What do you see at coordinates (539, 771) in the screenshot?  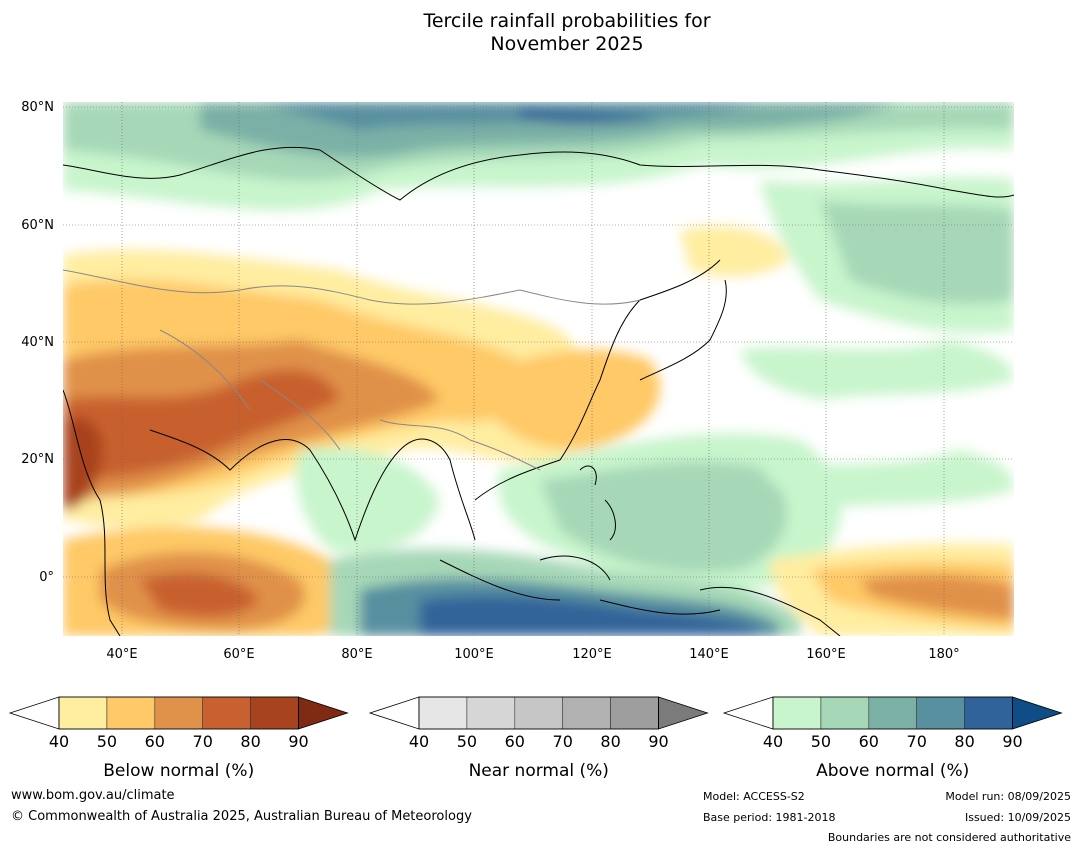 I see `colorbar-label: Near normal (%)` at bounding box center [539, 771].